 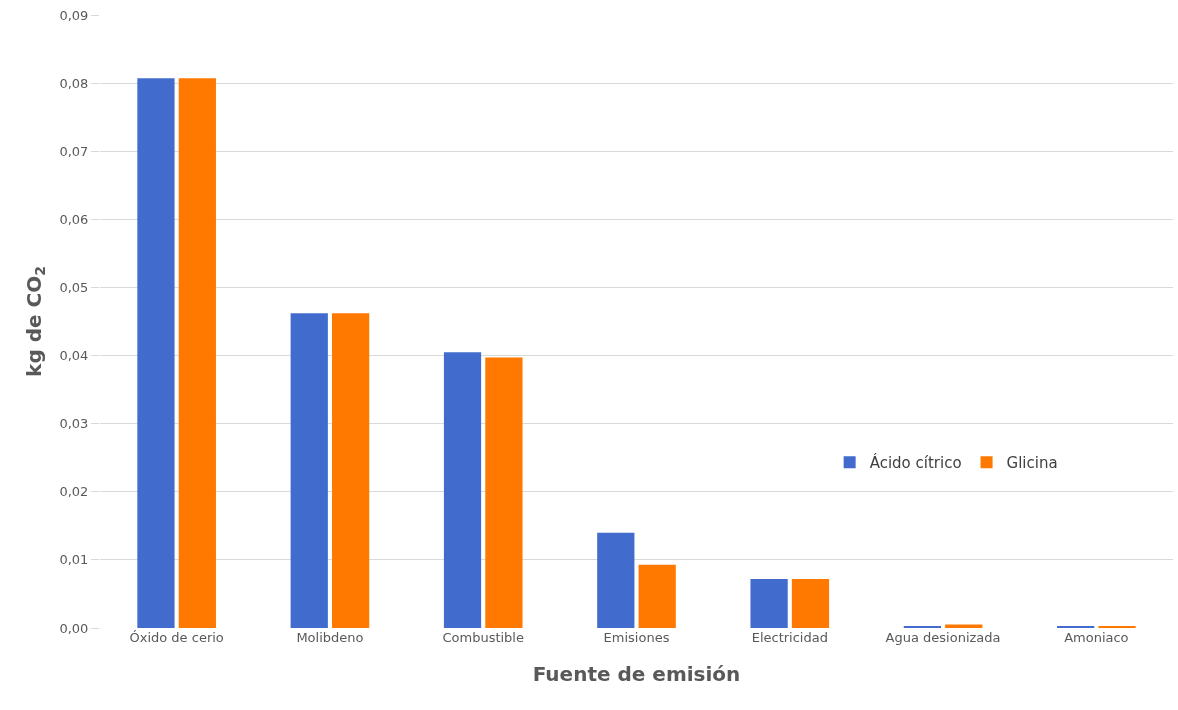 What do you see at coordinates (789, 637) in the screenshot?
I see `x-tick-label: Electricidad` at bounding box center [789, 637].